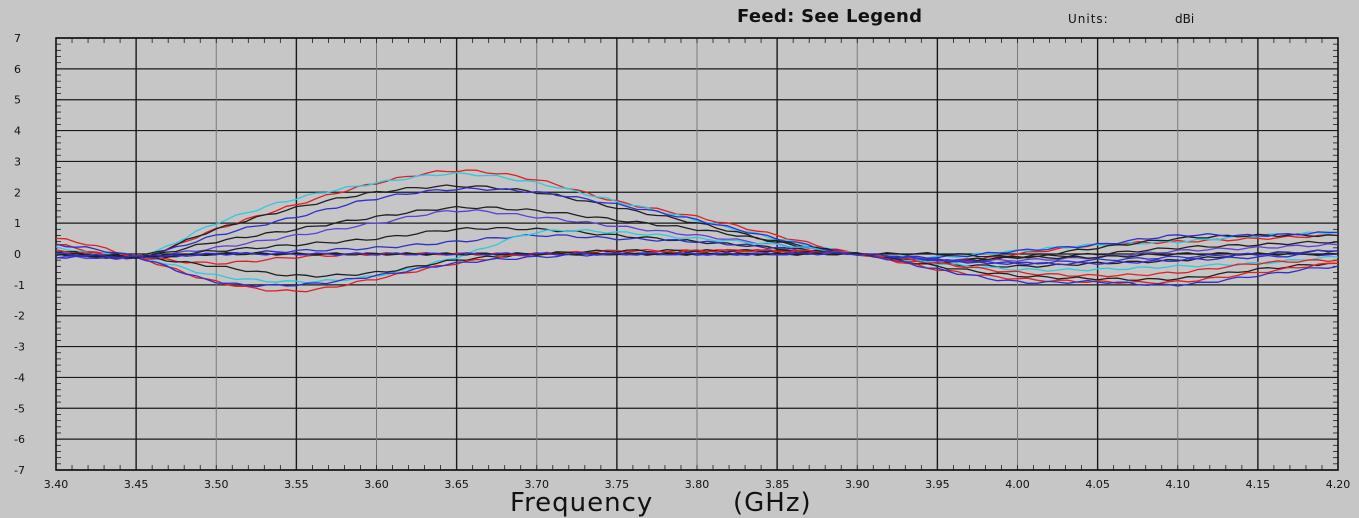 The height and width of the screenshot is (518, 1359). Describe the element at coordinates (17, 161) in the screenshot. I see `y-tick-label: 3` at that location.